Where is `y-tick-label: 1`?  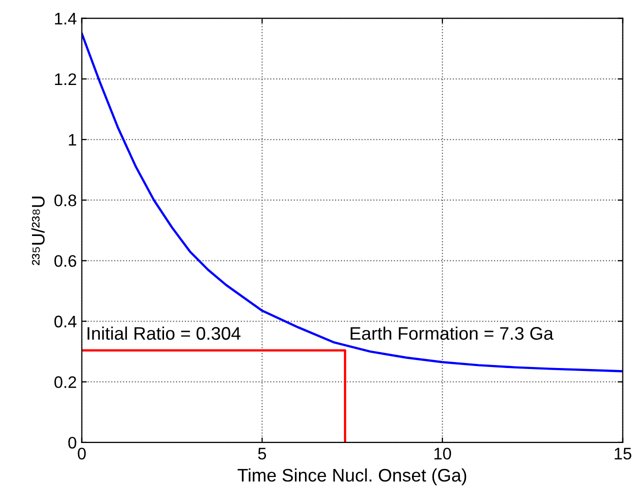
y-tick-label: 1 is located at coordinates (72, 140).